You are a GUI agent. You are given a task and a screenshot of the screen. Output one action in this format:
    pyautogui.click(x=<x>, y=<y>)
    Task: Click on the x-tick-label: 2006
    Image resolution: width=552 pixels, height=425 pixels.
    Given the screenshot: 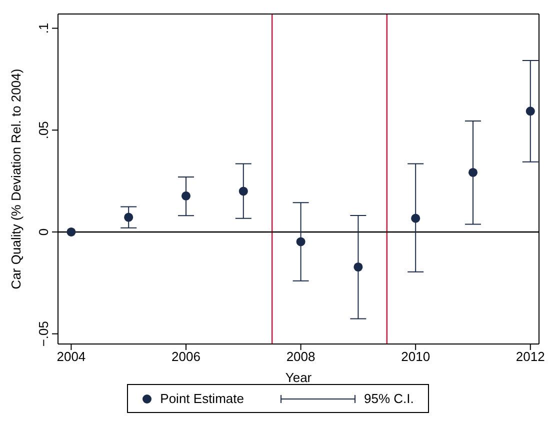 What is the action you would take?
    pyautogui.click(x=186, y=356)
    